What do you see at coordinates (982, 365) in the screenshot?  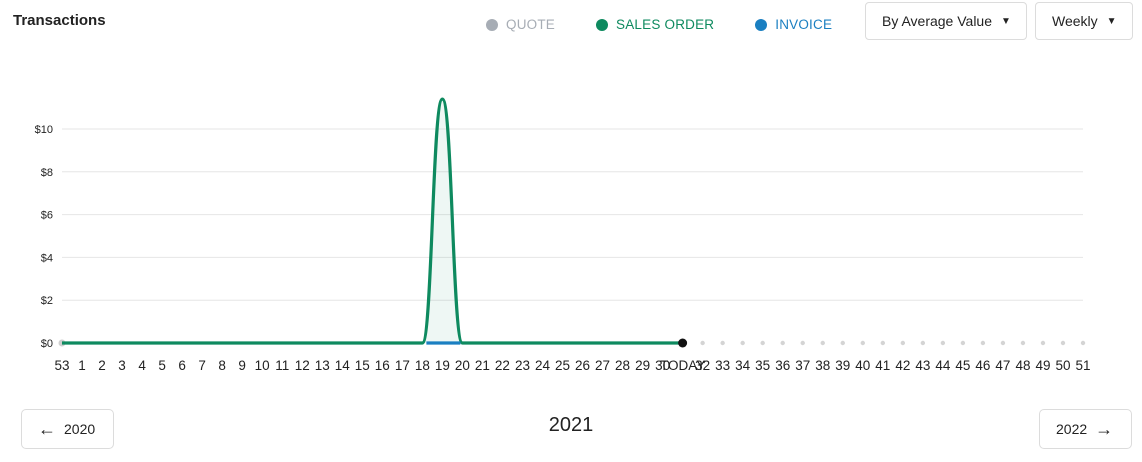 I see `x-tick-label: 46` at bounding box center [982, 365].